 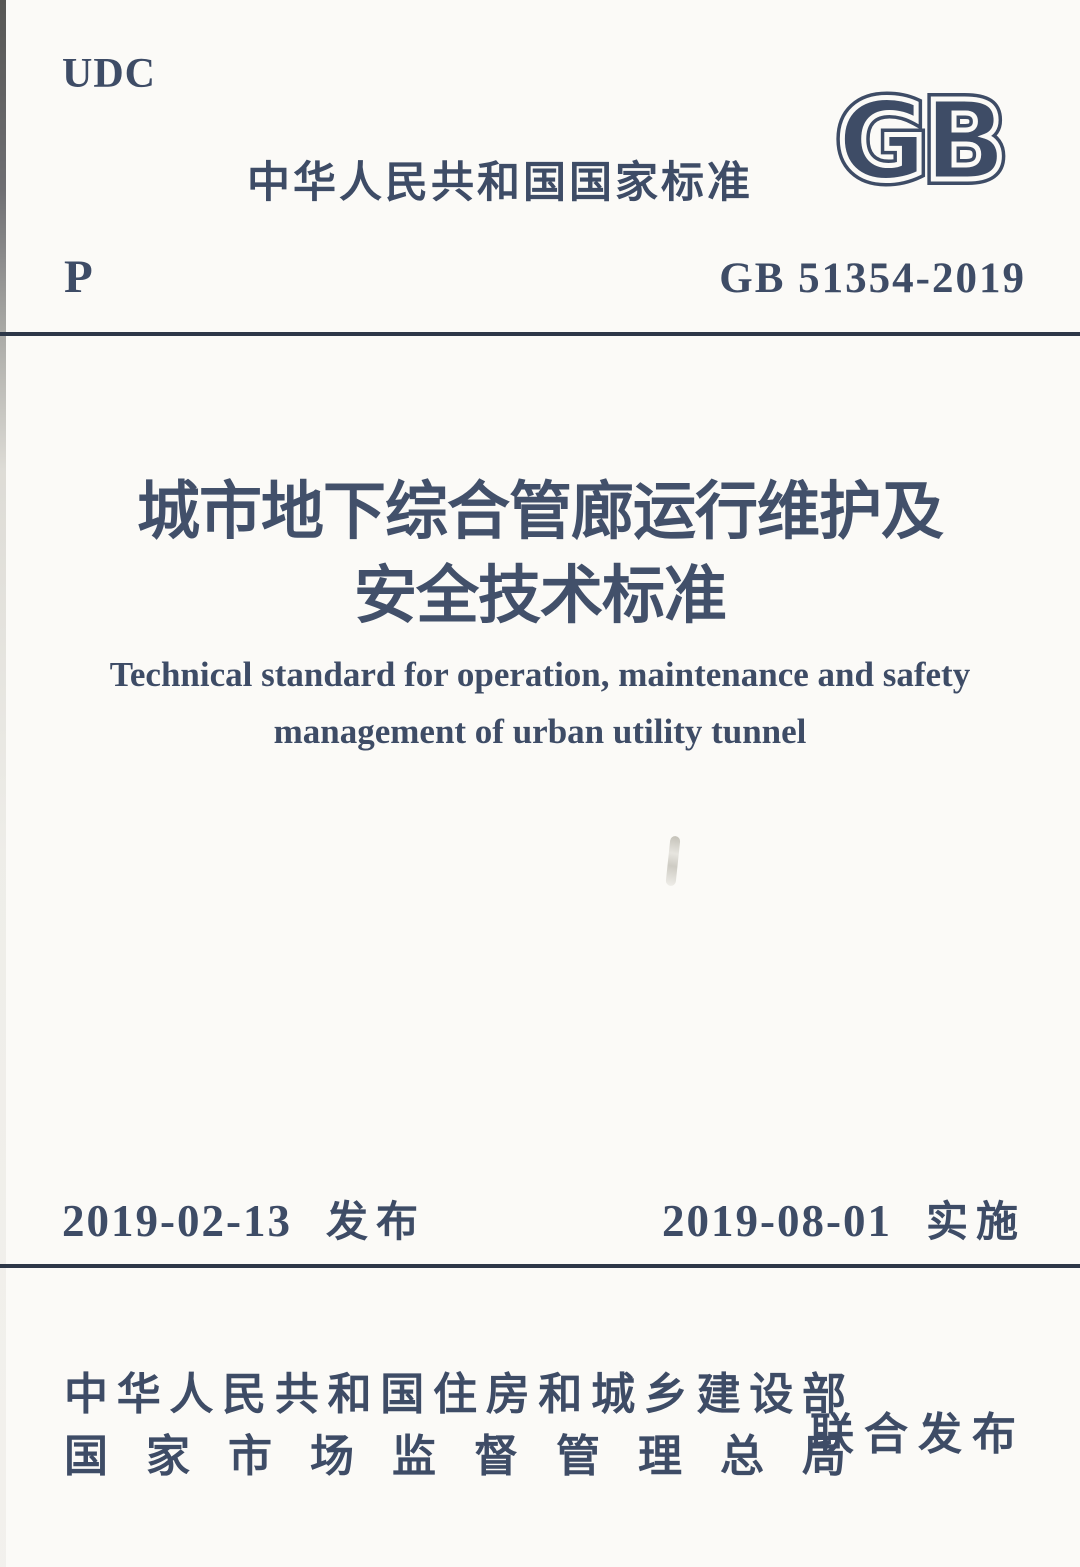 What do you see at coordinates (918, 1434) in the screenshot?
I see `joint-release-label: 联合发布` at bounding box center [918, 1434].